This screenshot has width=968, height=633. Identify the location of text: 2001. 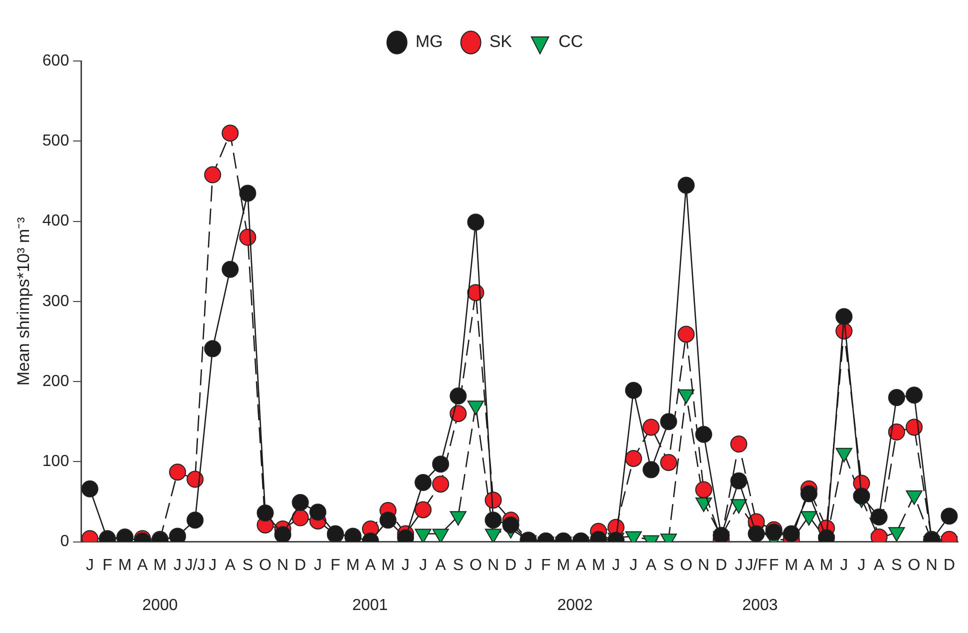
(370, 606).